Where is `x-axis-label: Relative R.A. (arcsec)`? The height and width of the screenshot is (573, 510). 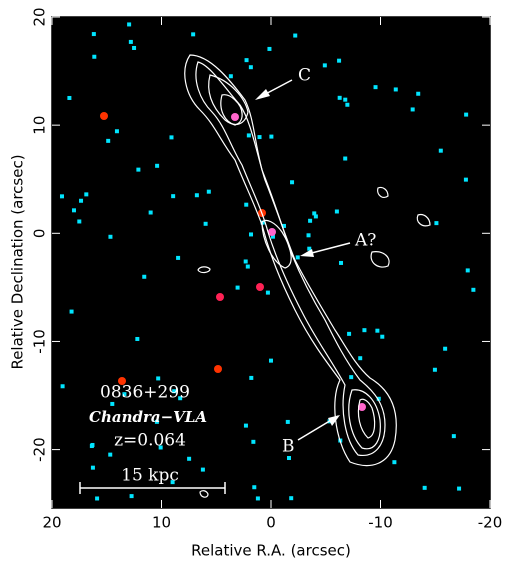 x-axis-label: Relative R.A. (arcsec) is located at coordinates (271, 551).